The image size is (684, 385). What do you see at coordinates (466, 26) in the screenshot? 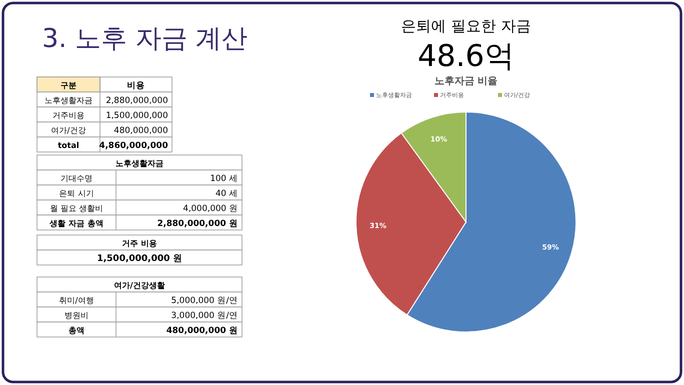
I see `text: 은퇴에 필요한 자금` at bounding box center [466, 26].